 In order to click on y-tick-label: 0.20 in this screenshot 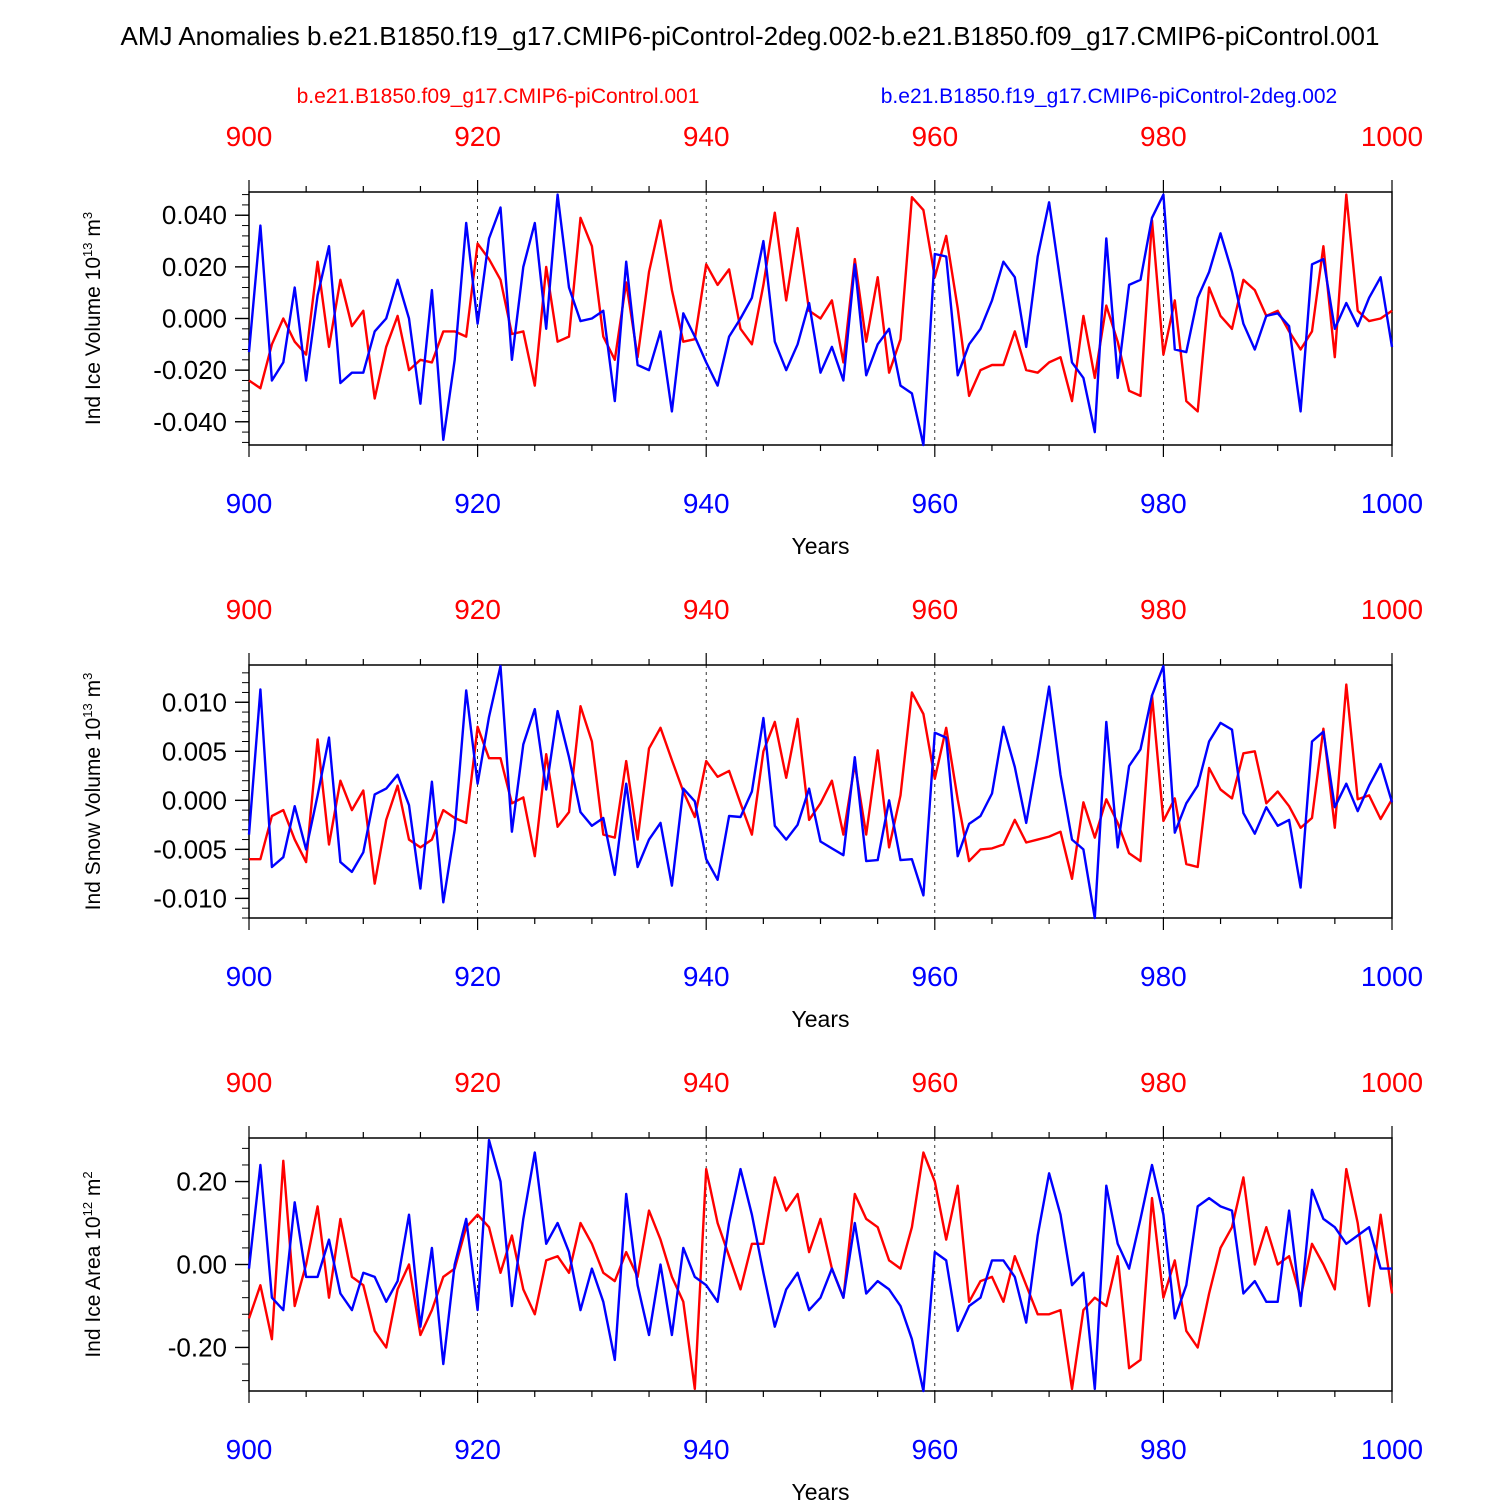, I will do `click(201, 1182)`.